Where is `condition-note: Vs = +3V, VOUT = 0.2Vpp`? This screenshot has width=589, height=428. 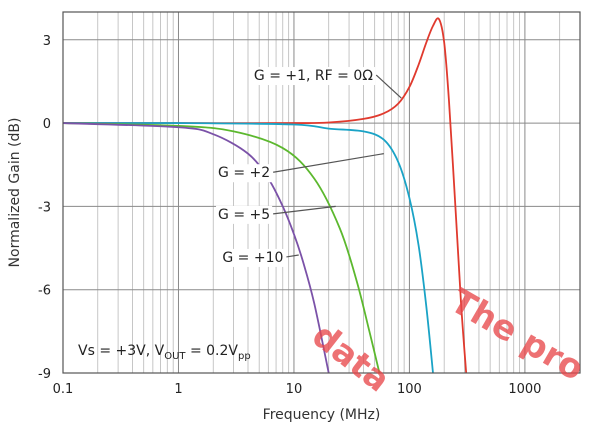 condition-note: Vs = +3V, VOUT = 0.2Vpp is located at coordinates (164, 352).